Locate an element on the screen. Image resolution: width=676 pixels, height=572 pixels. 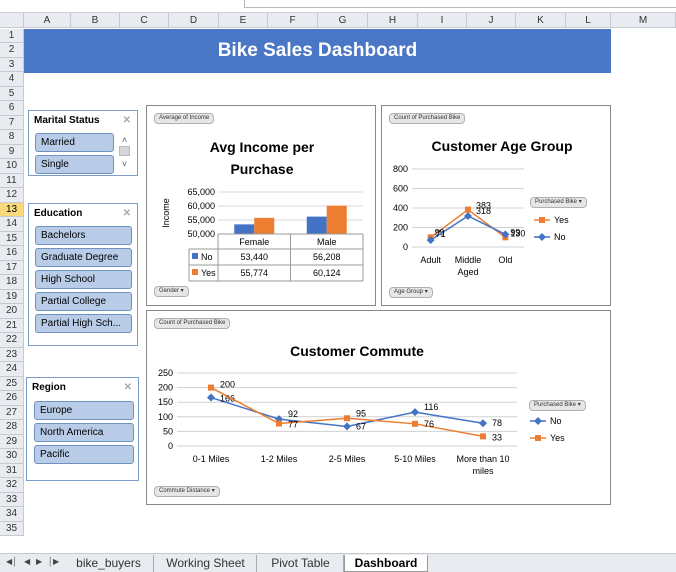
y-axis-label: Income is located at coordinates (166, 213).